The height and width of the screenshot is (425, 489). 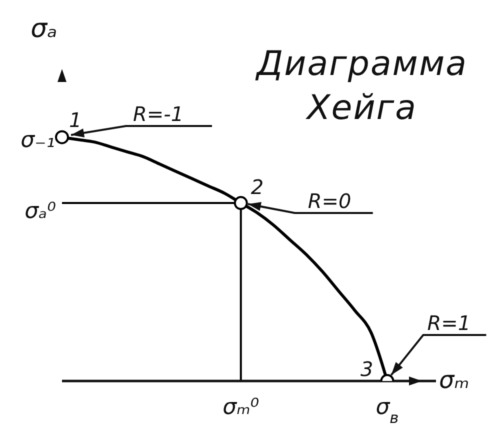 What do you see at coordinates (37, 140) in the screenshot?
I see `text: σ₋₁` at bounding box center [37, 140].